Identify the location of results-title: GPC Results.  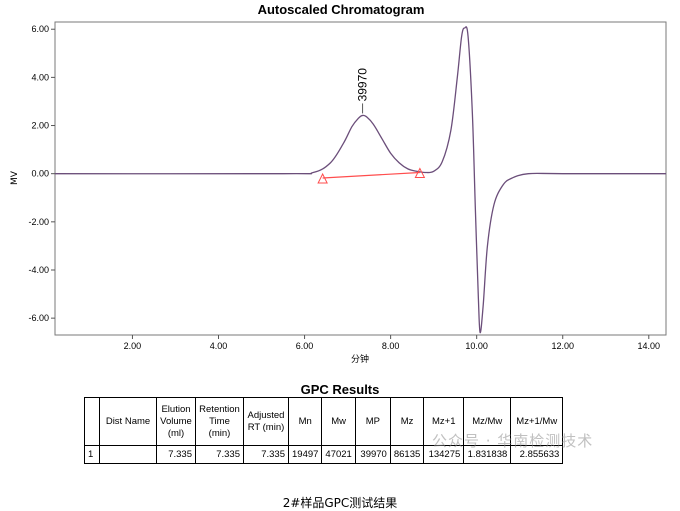
(340, 389).